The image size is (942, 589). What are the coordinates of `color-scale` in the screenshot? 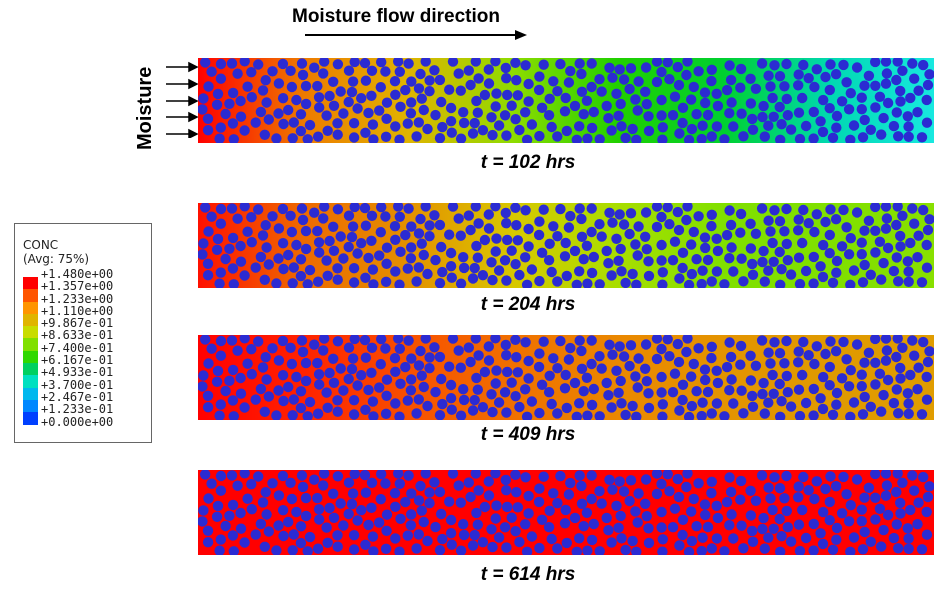 It's located at (30, 351).